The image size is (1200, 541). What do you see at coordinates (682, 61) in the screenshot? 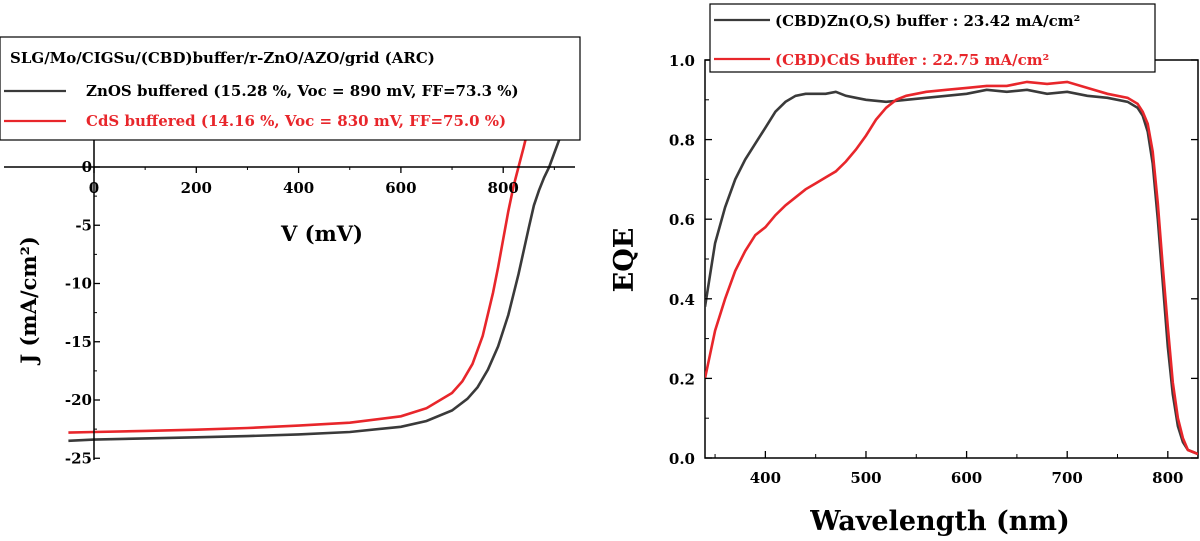
I see `eqe-y-tick-label: 1.0` at bounding box center [682, 61].